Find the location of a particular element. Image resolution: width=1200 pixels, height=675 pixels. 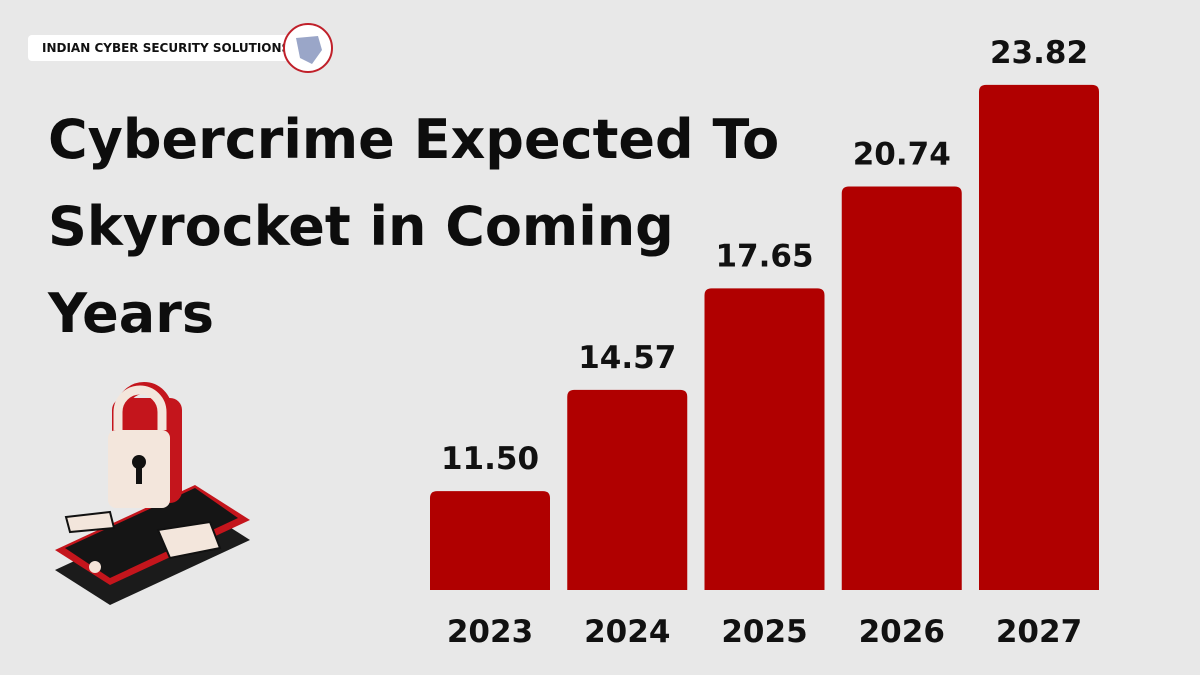

value-label: 17.65 is located at coordinates (764, 256).